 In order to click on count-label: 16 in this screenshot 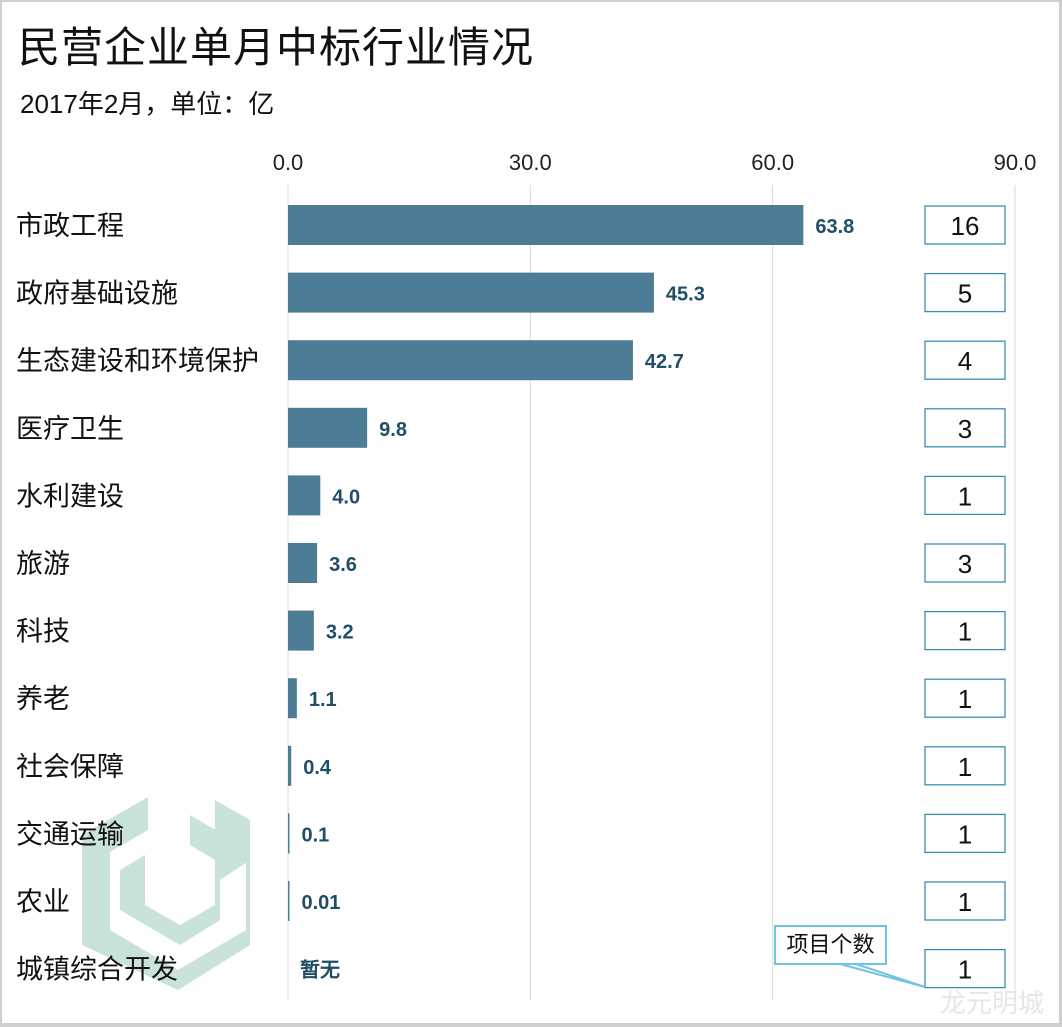, I will do `click(965, 226)`.